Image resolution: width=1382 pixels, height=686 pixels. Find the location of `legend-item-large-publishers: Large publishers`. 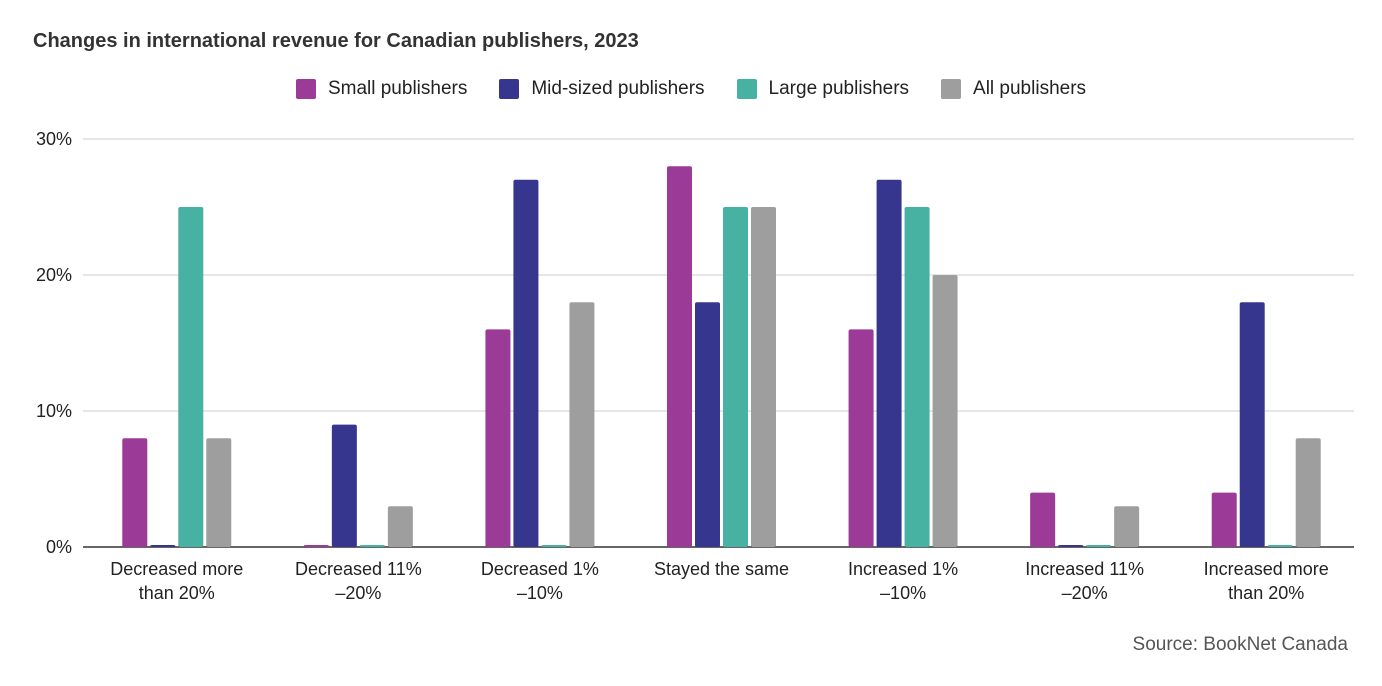

legend-item-large-publishers: Large publishers is located at coordinates (823, 89).